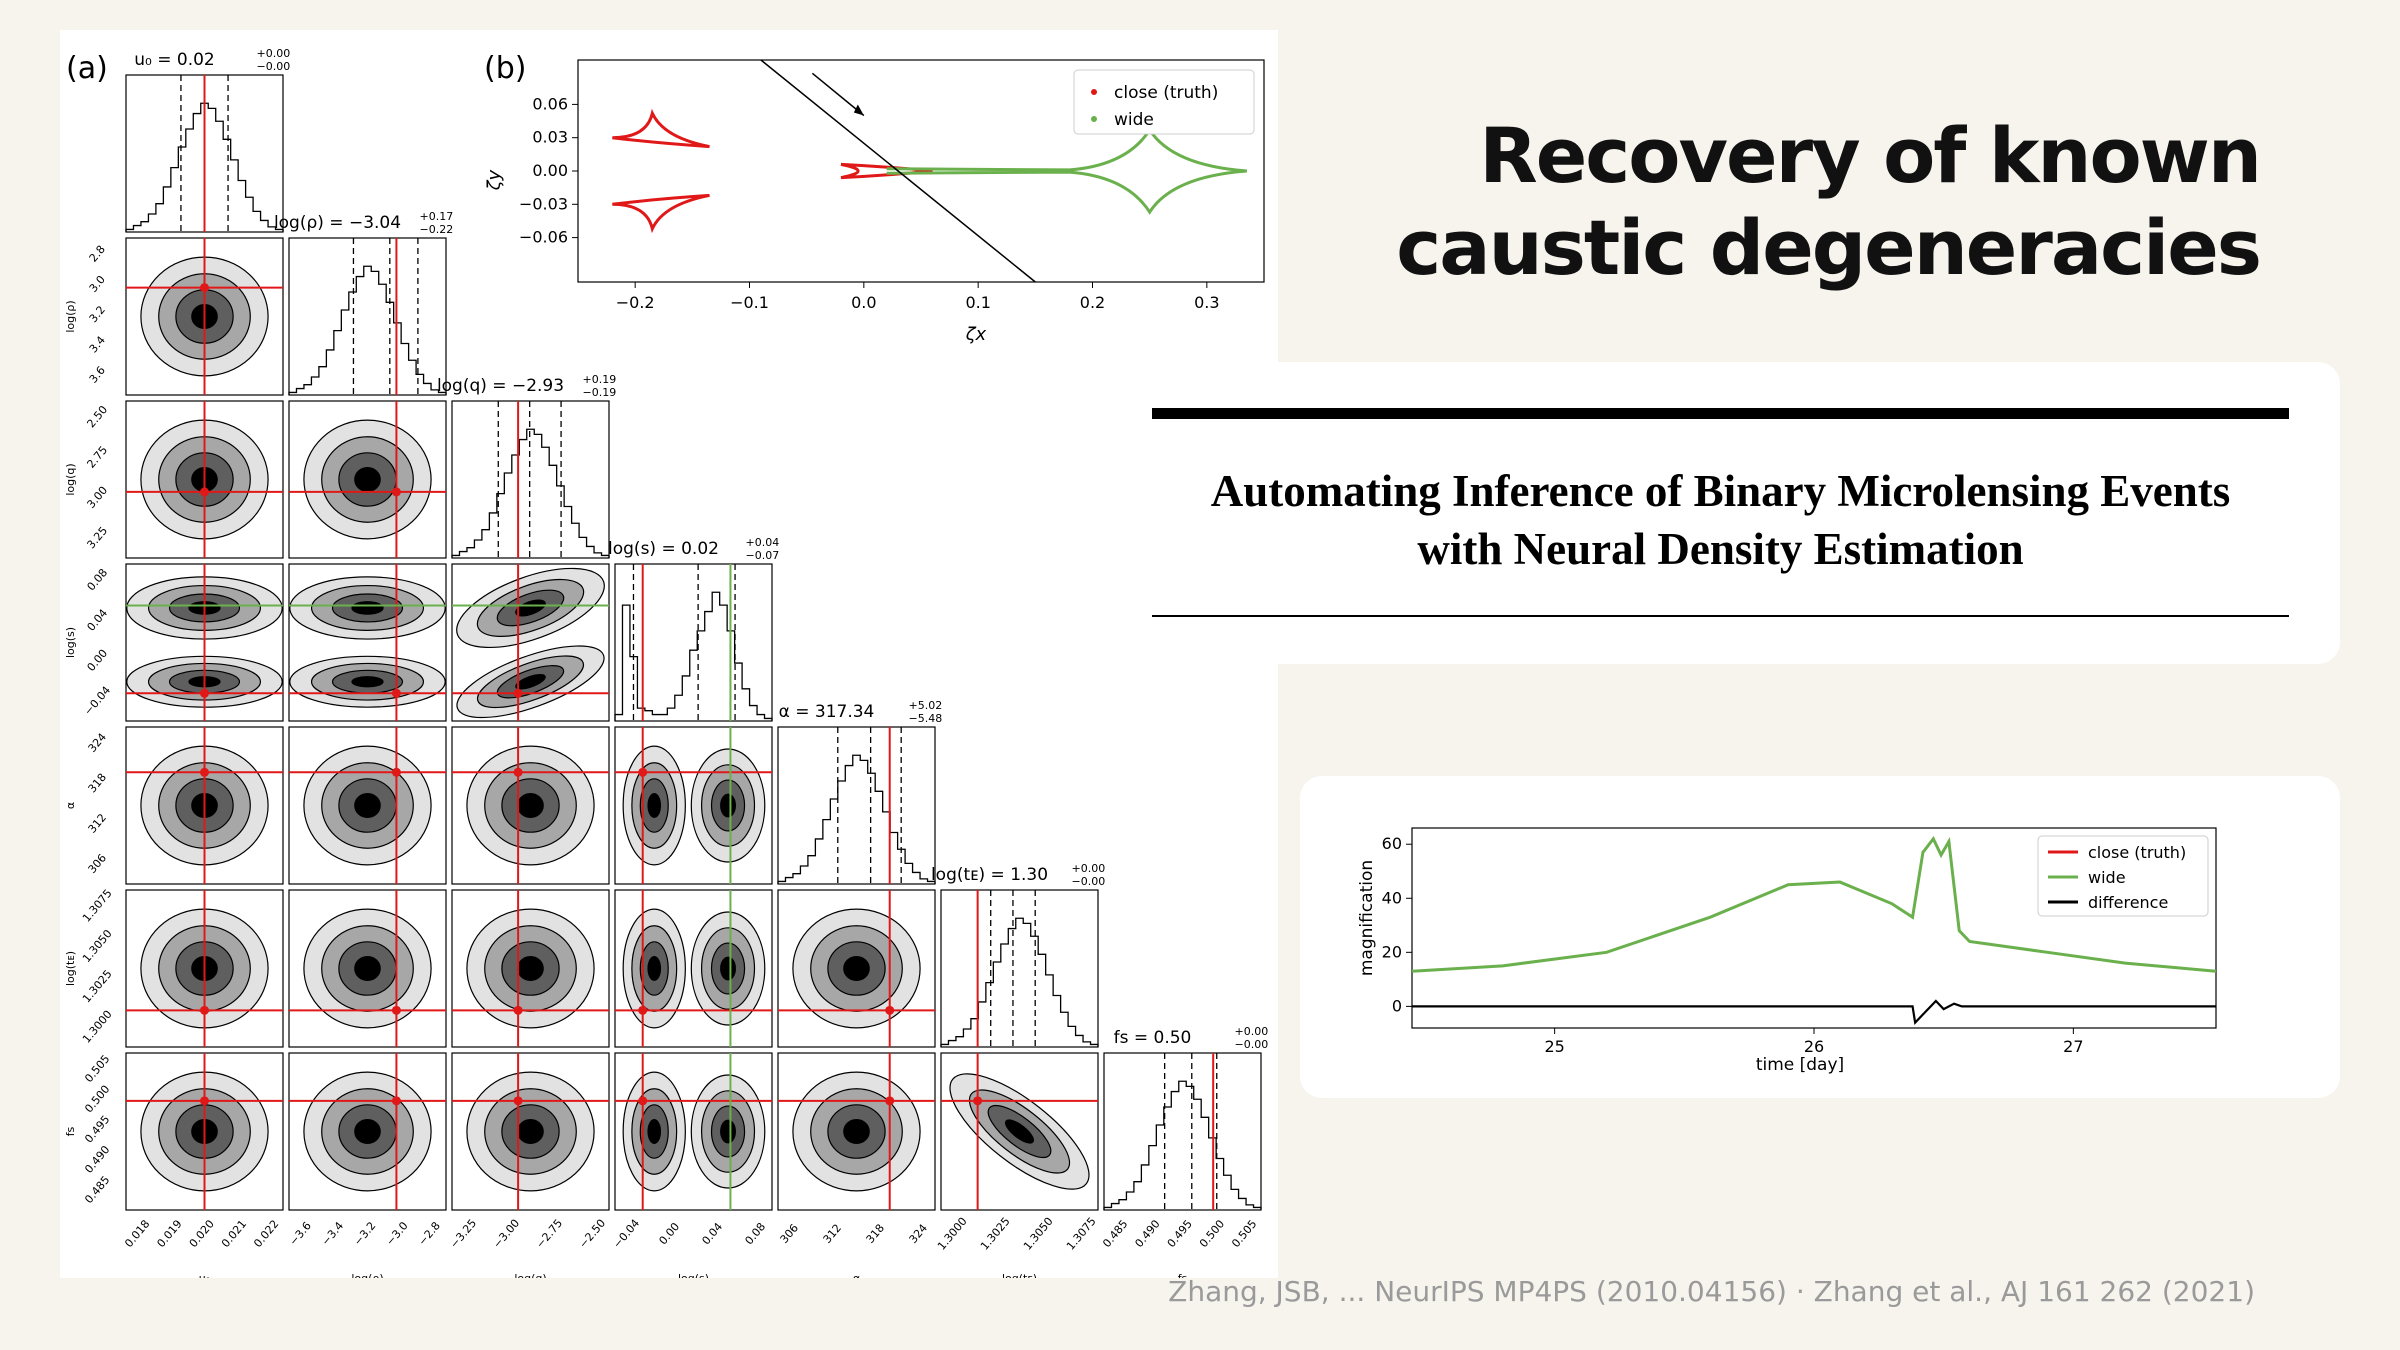 The image size is (2400, 1350). I want to click on histogram-title-lower-error: −0.22, so click(437, 229).